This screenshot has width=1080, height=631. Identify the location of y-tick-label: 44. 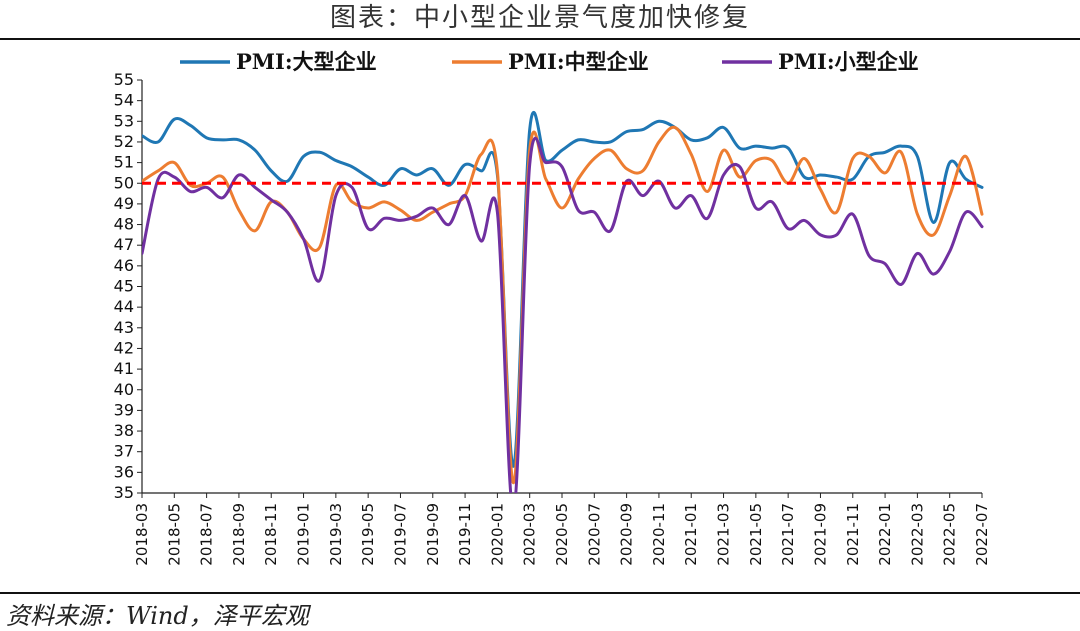
(124, 306).